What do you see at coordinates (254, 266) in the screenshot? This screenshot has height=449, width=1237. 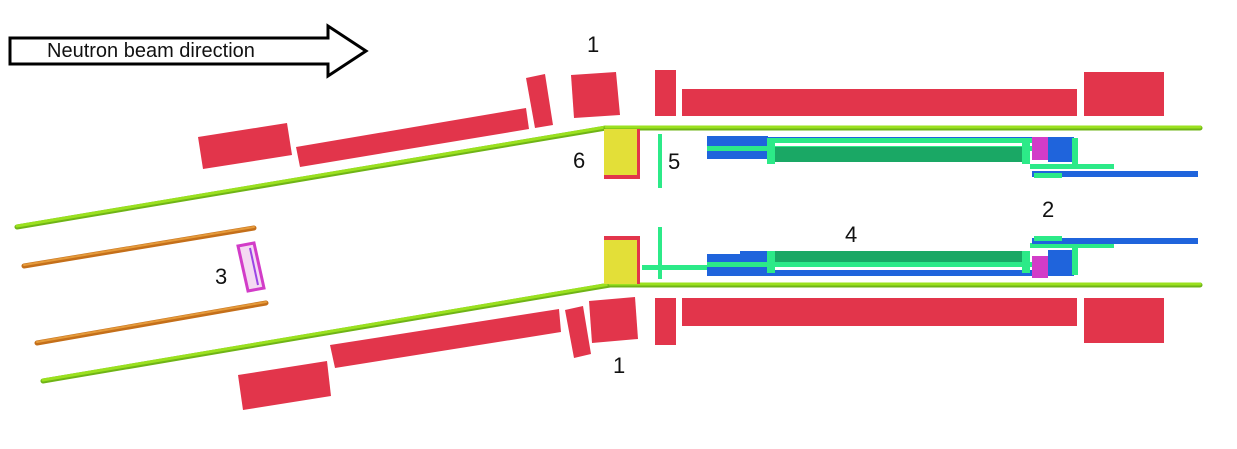 I see `component-3-inner` at bounding box center [254, 266].